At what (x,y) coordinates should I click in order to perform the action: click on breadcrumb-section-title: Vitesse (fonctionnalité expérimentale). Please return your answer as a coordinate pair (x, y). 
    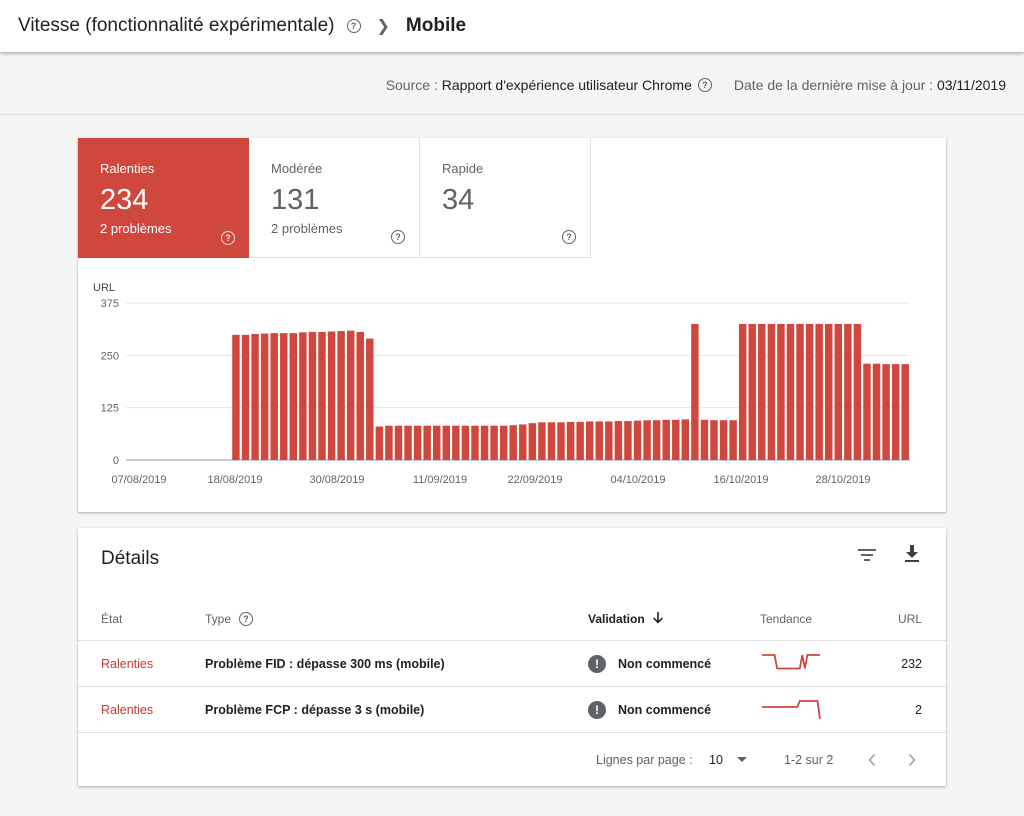
    Looking at the image, I should click on (176, 25).